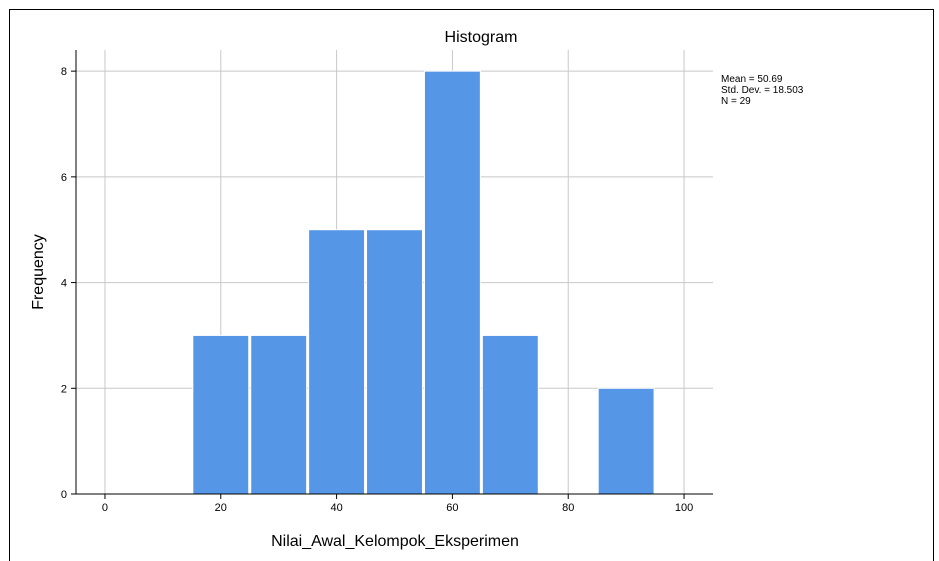 This screenshot has width=939, height=561. What do you see at coordinates (568, 508) in the screenshot?
I see `x-tick-label: 80` at bounding box center [568, 508].